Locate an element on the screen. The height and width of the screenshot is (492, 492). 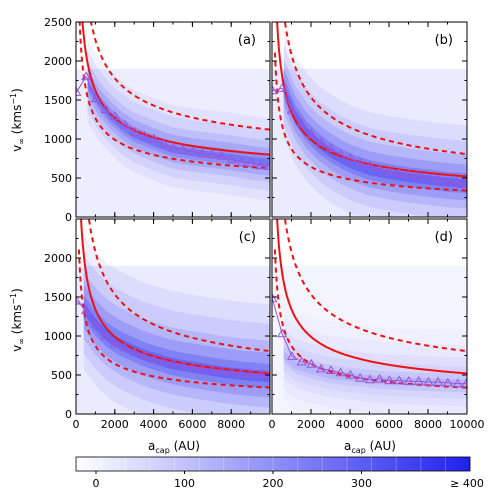
x-tick-label: 4000 is located at coordinates (350, 424).